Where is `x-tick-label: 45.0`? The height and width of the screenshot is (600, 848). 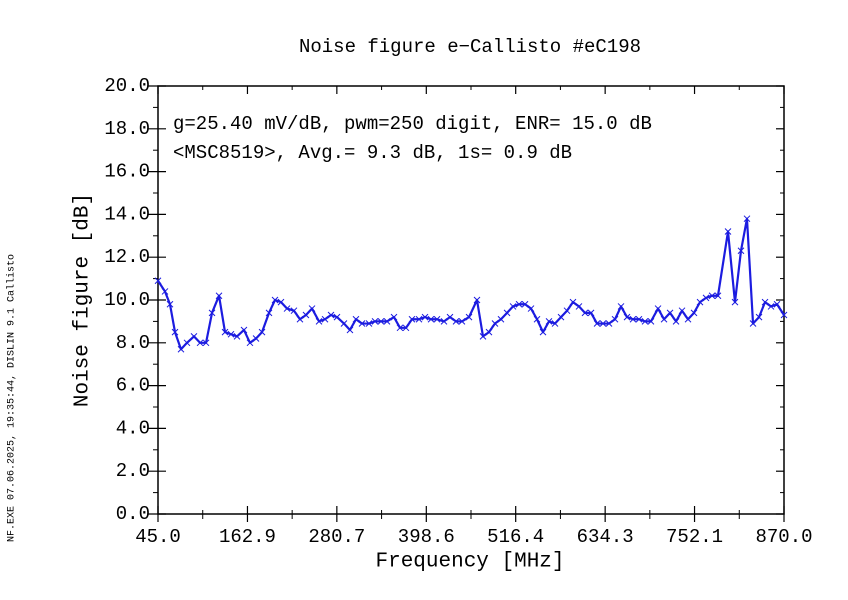
x-tick-label: 45.0 is located at coordinates (158, 537).